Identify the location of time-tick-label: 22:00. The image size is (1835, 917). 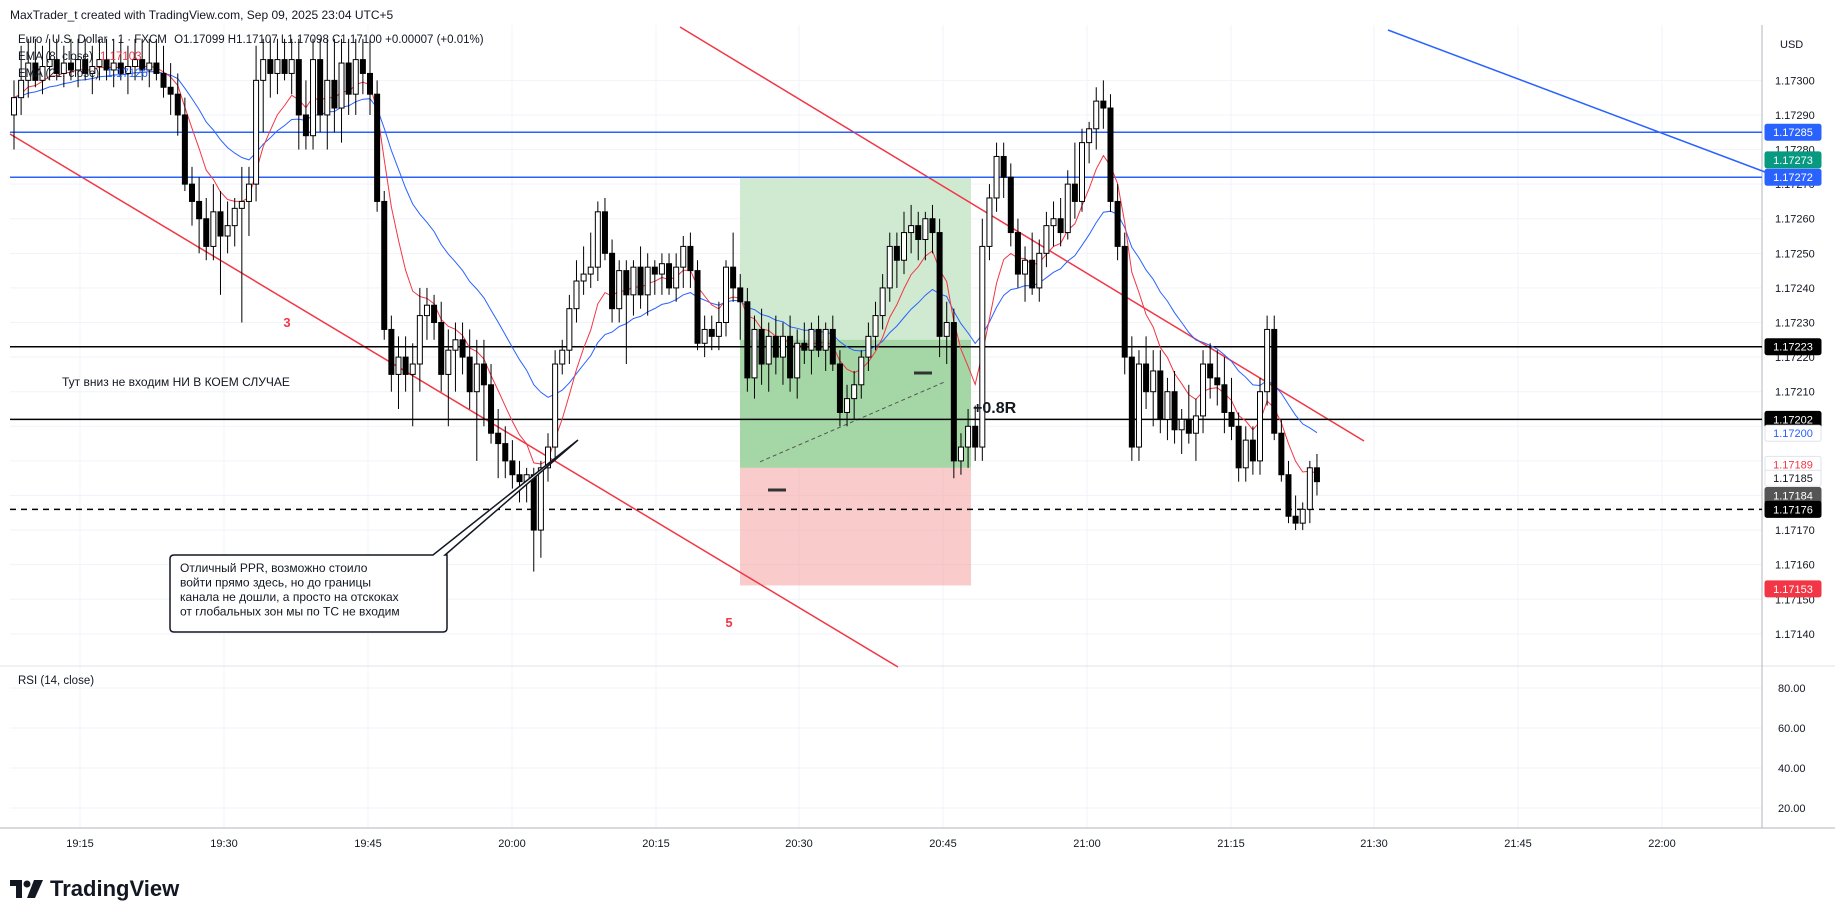
(1662, 844).